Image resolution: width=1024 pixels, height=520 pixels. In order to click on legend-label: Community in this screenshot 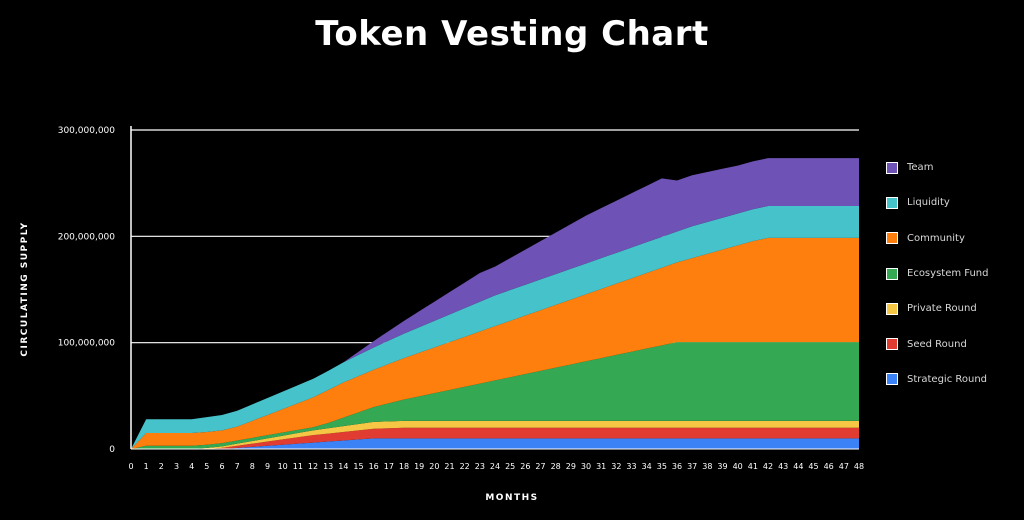, I will do `click(936, 238)`.